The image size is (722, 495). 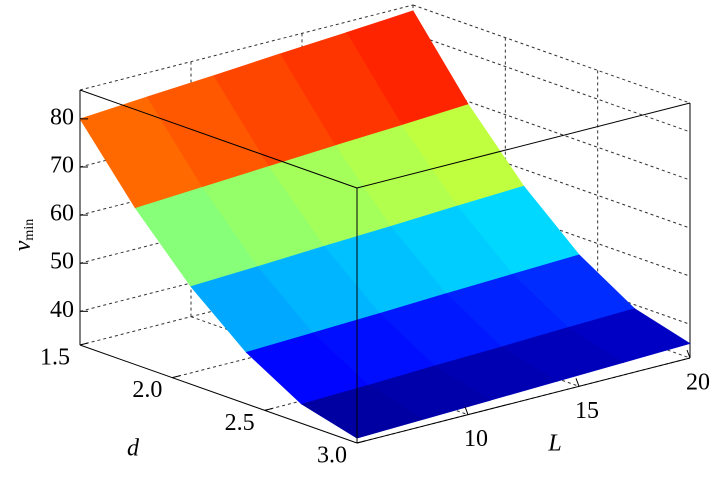 I want to click on z-tick-label: 50, so click(x=62, y=262).